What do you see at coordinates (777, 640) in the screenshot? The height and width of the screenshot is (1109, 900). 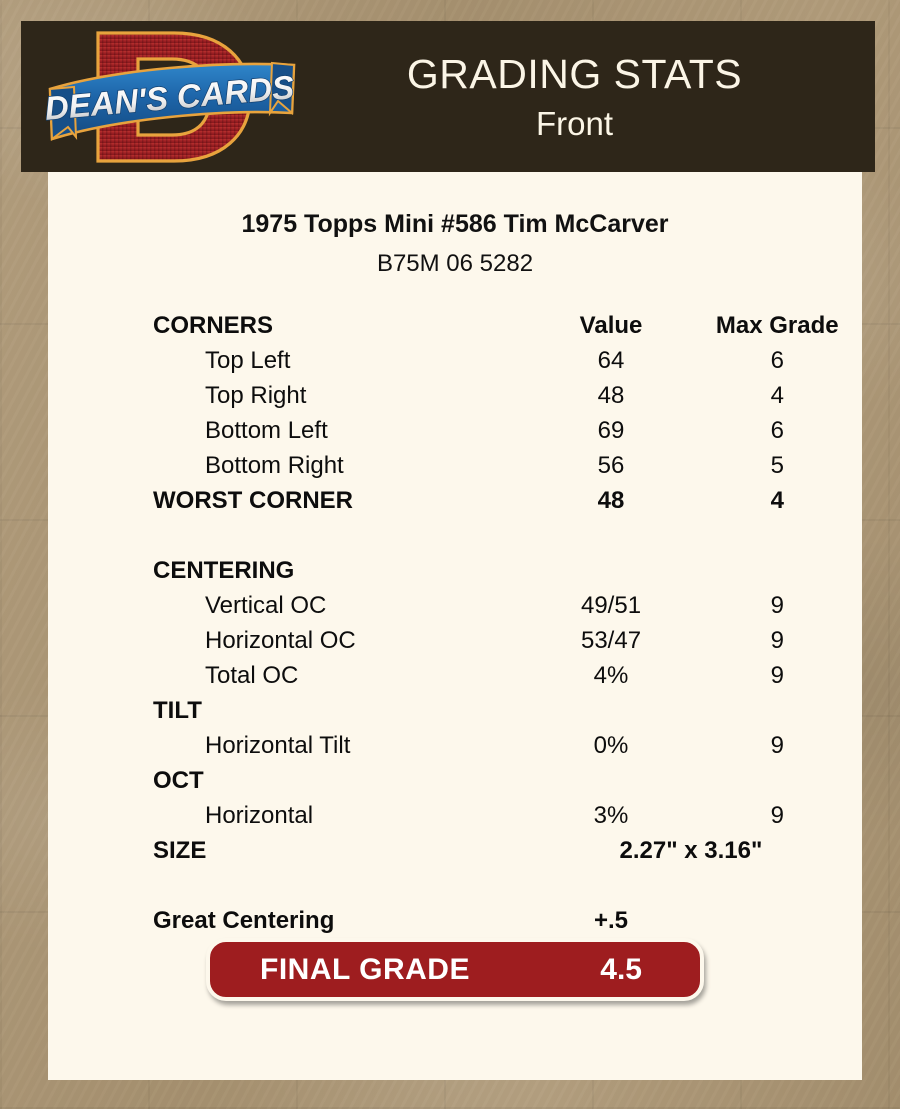 I see `row-grade-horizontal-oc: 9` at bounding box center [777, 640].